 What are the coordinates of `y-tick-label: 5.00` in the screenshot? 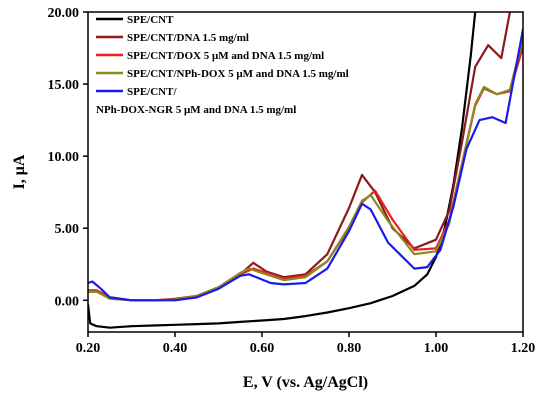 It's located at (67, 229).